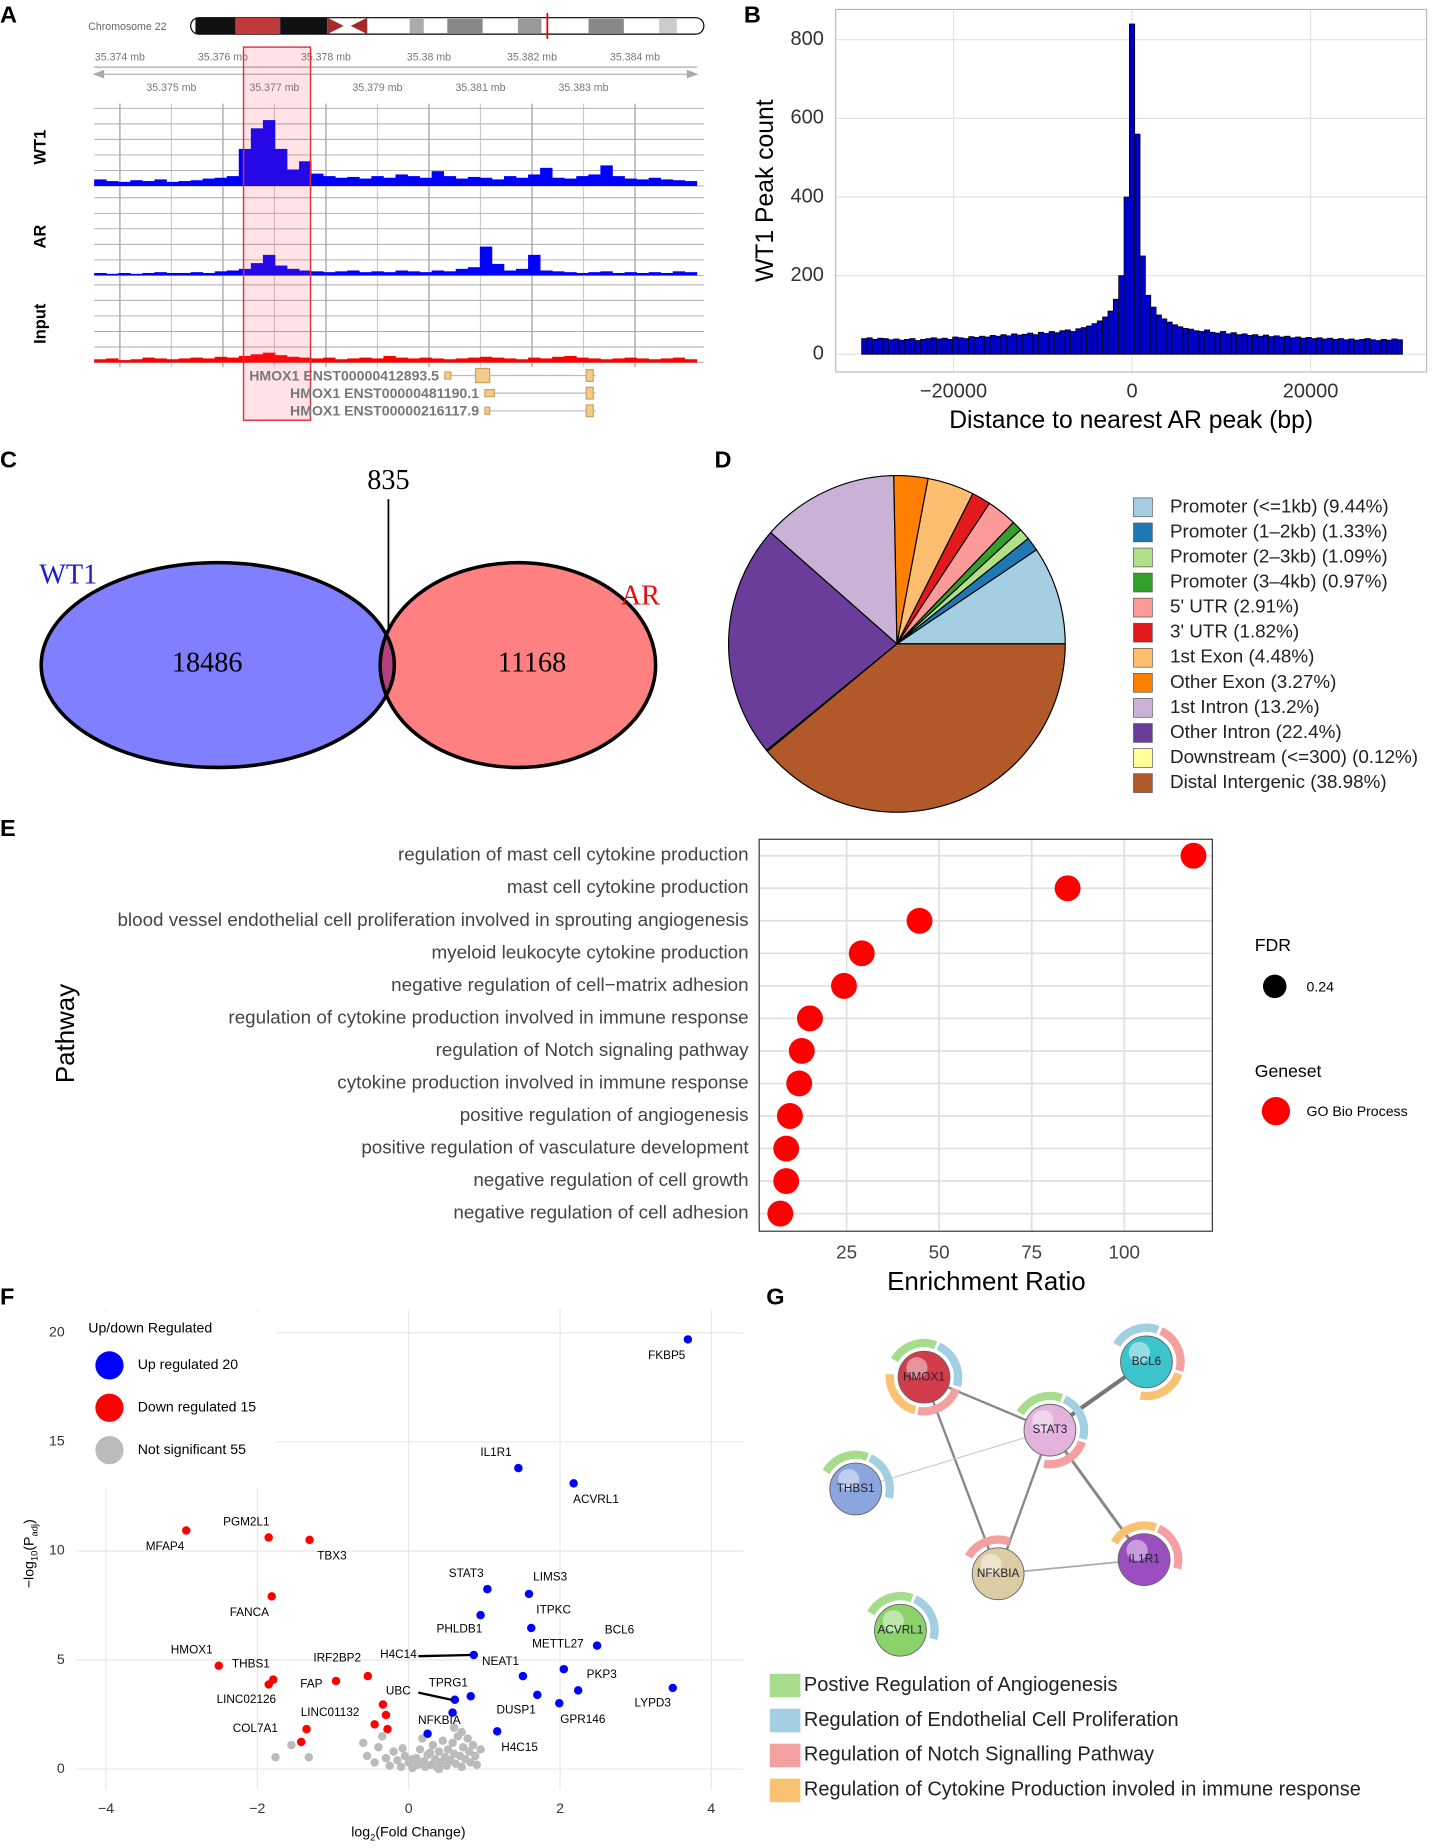 The image size is (1436, 1848). Describe the element at coordinates (197, 1407) in the screenshot. I see `legend-label: Down regulated 15` at that location.